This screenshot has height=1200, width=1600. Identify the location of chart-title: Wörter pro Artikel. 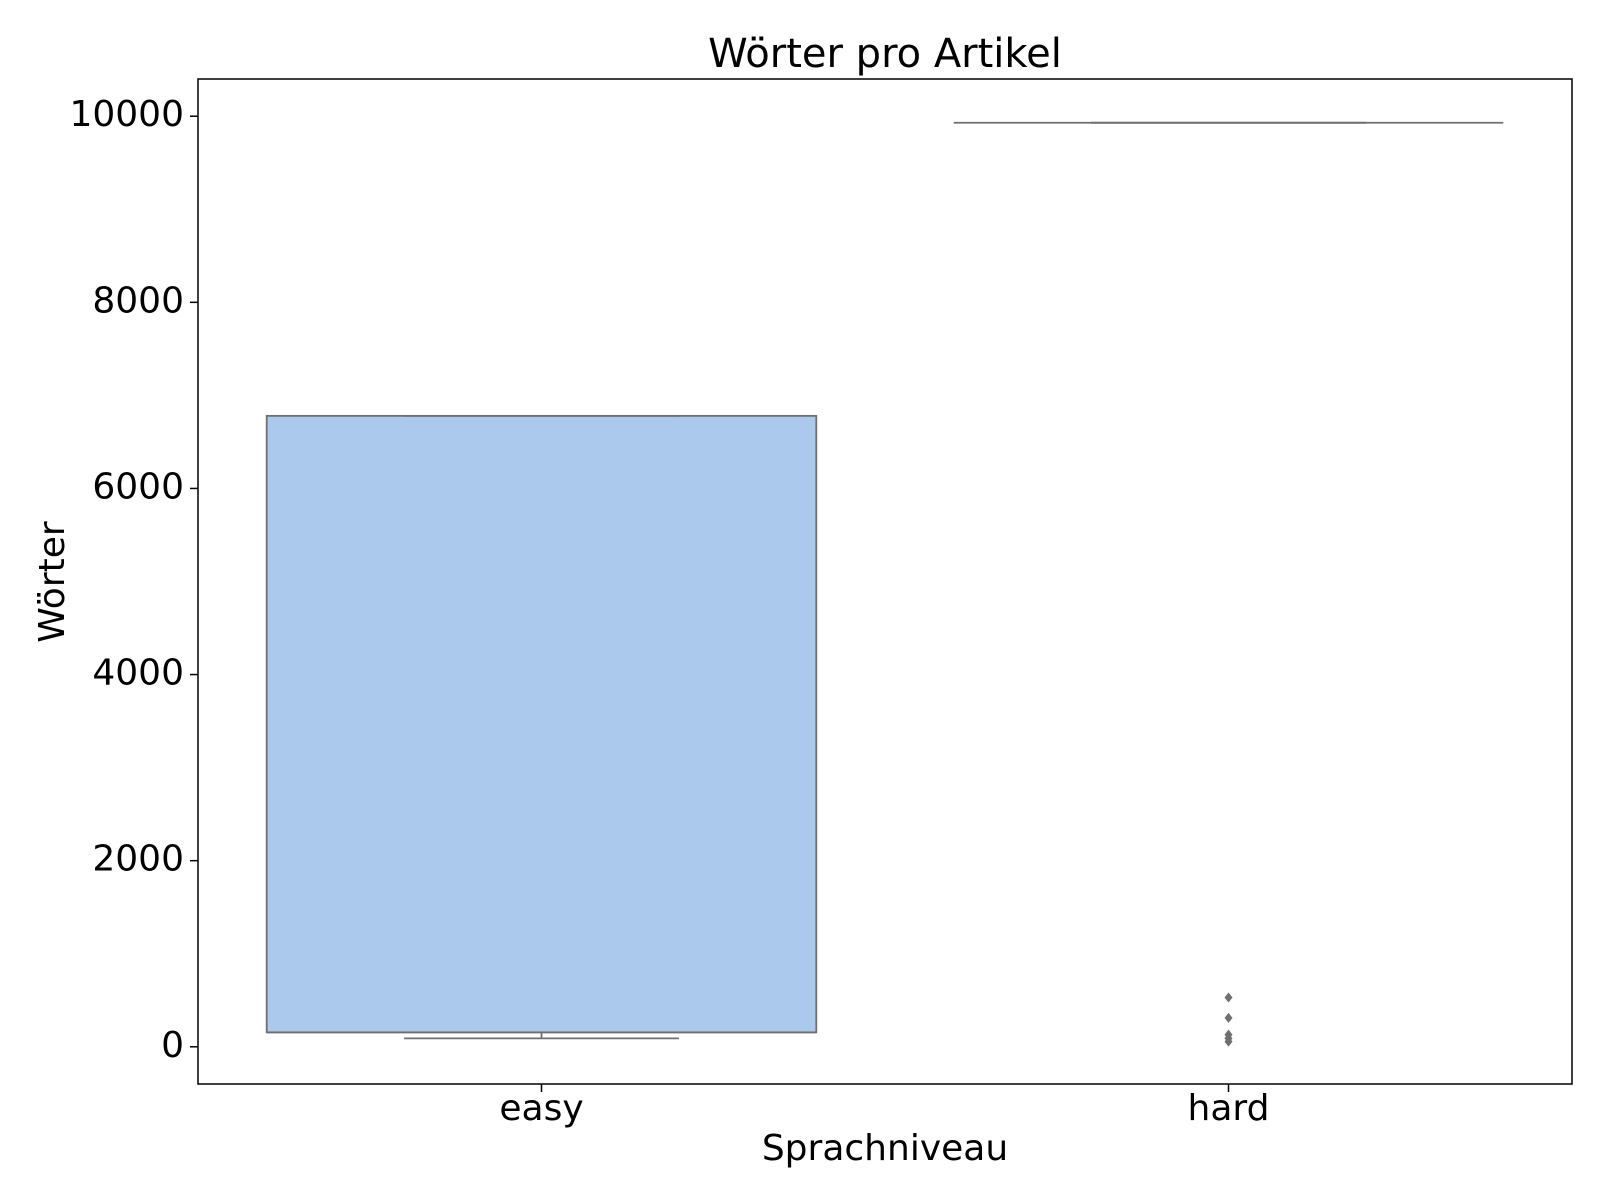
(885, 54).